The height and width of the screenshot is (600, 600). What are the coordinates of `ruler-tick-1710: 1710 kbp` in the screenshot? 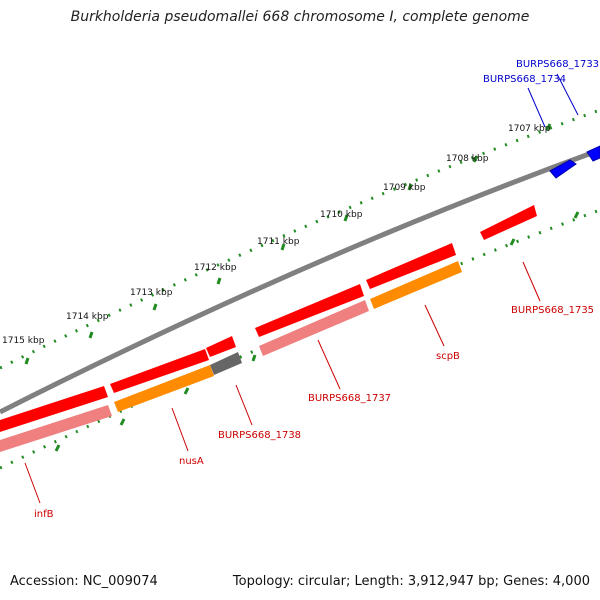 It's located at (341, 216).